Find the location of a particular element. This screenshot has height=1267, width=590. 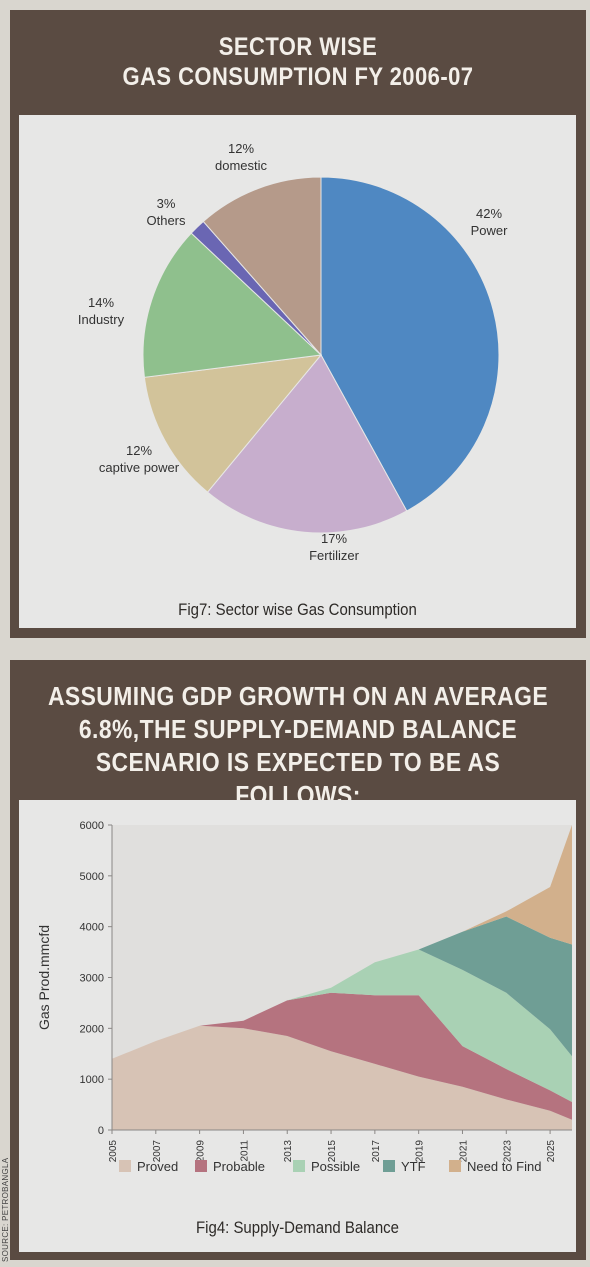

pie-slice-captive-power is located at coordinates (233, 423).